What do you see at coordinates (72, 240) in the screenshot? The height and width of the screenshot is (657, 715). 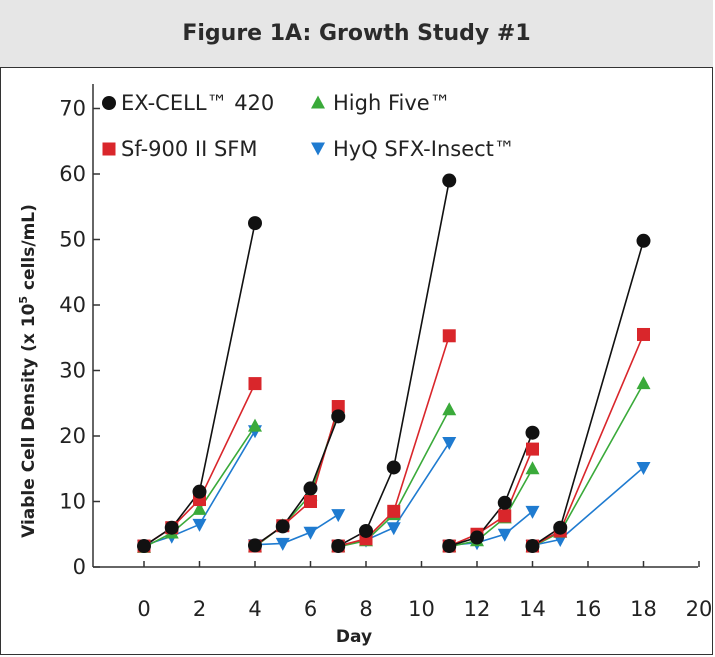 I see `y-tick-label: 50` at bounding box center [72, 240].